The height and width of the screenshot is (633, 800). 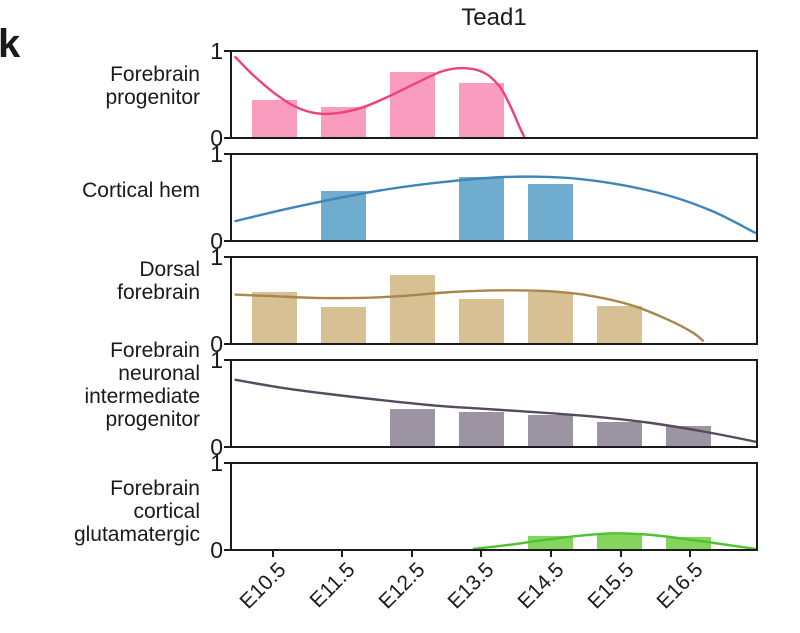 What do you see at coordinates (100, 511) in the screenshot?
I see `row-label-forebrain-cortical-glutamatergic: Forebrain cortical glutamatergic` at bounding box center [100, 511].